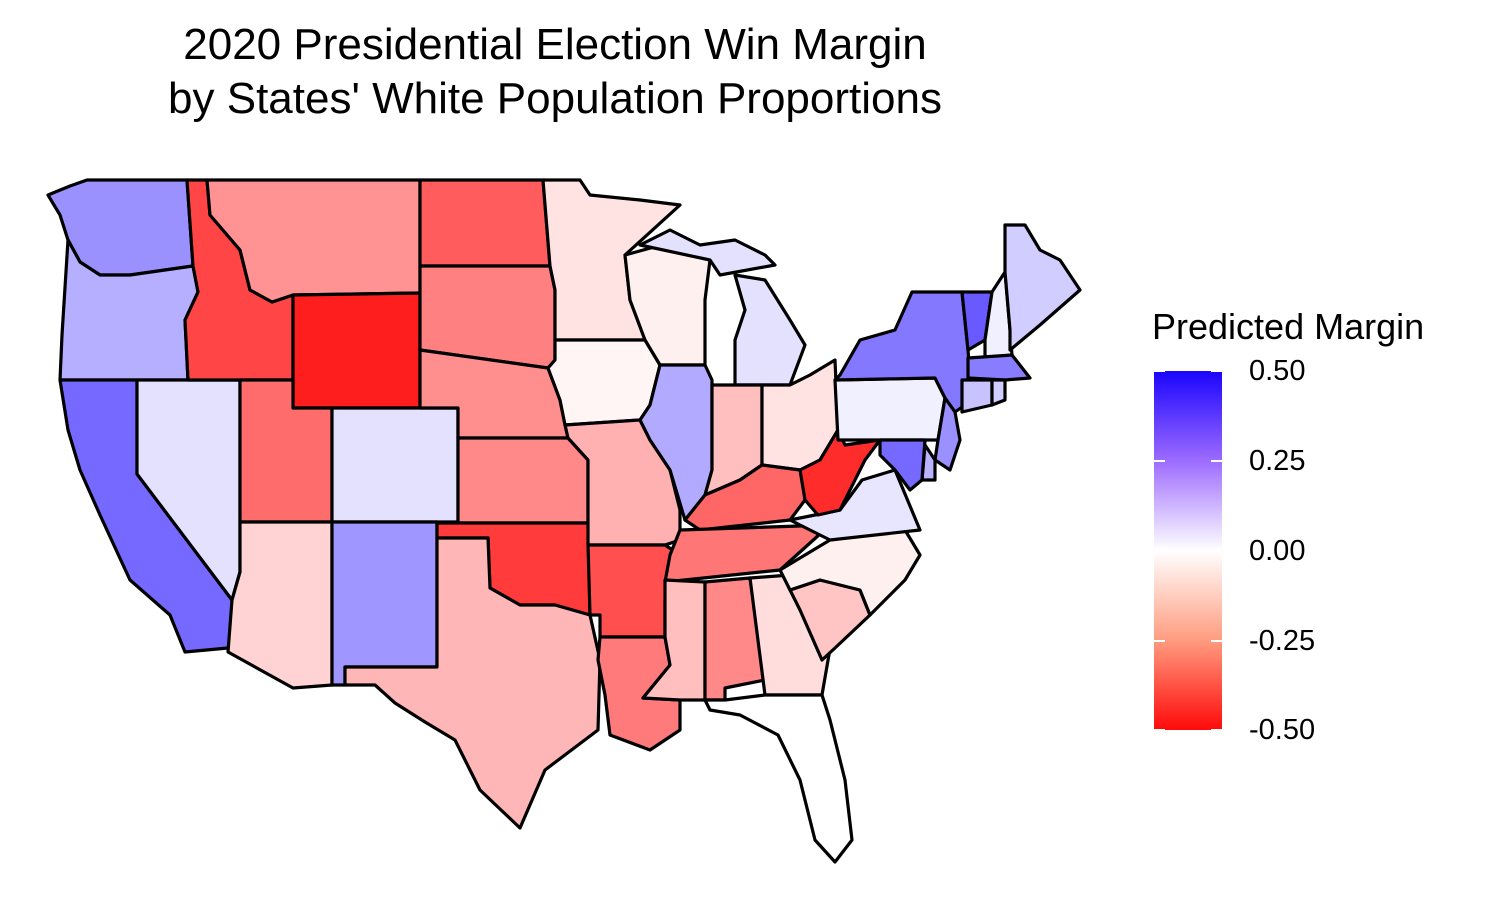 This screenshot has height=900, width=1500. I want to click on legend-colorbar, so click(1188, 550).